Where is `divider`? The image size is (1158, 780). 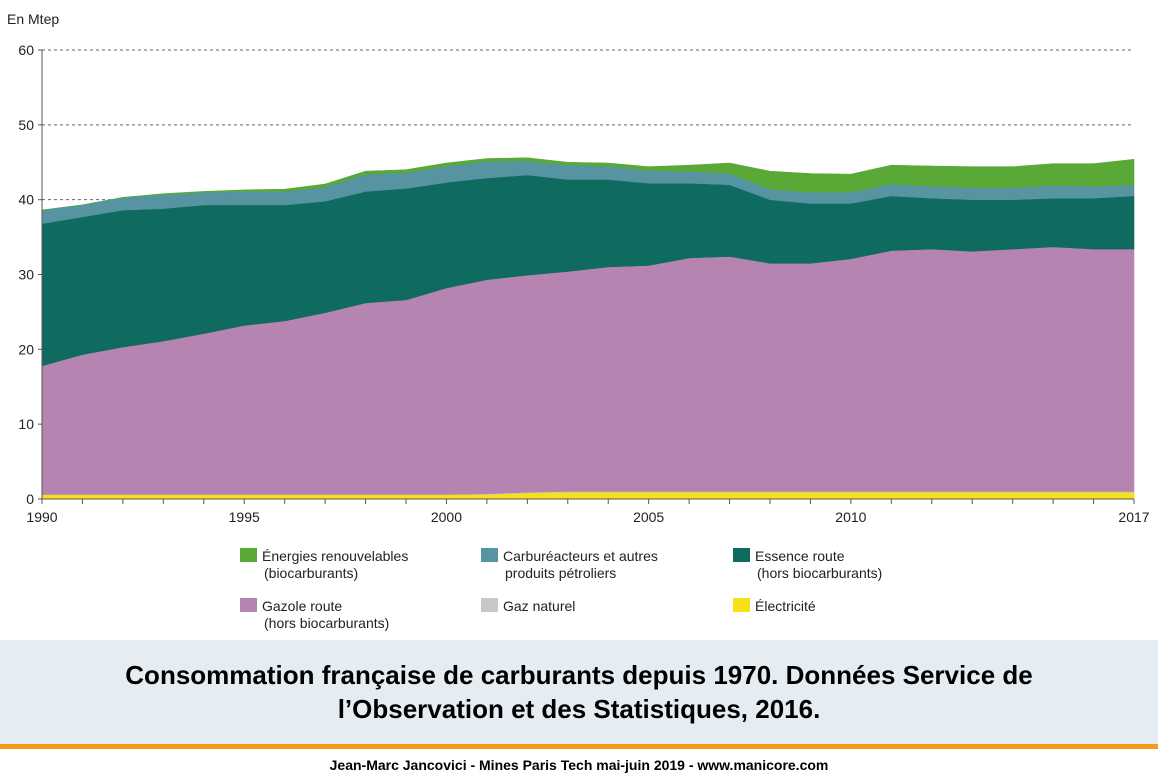
divider is located at coordinates (579, 746).